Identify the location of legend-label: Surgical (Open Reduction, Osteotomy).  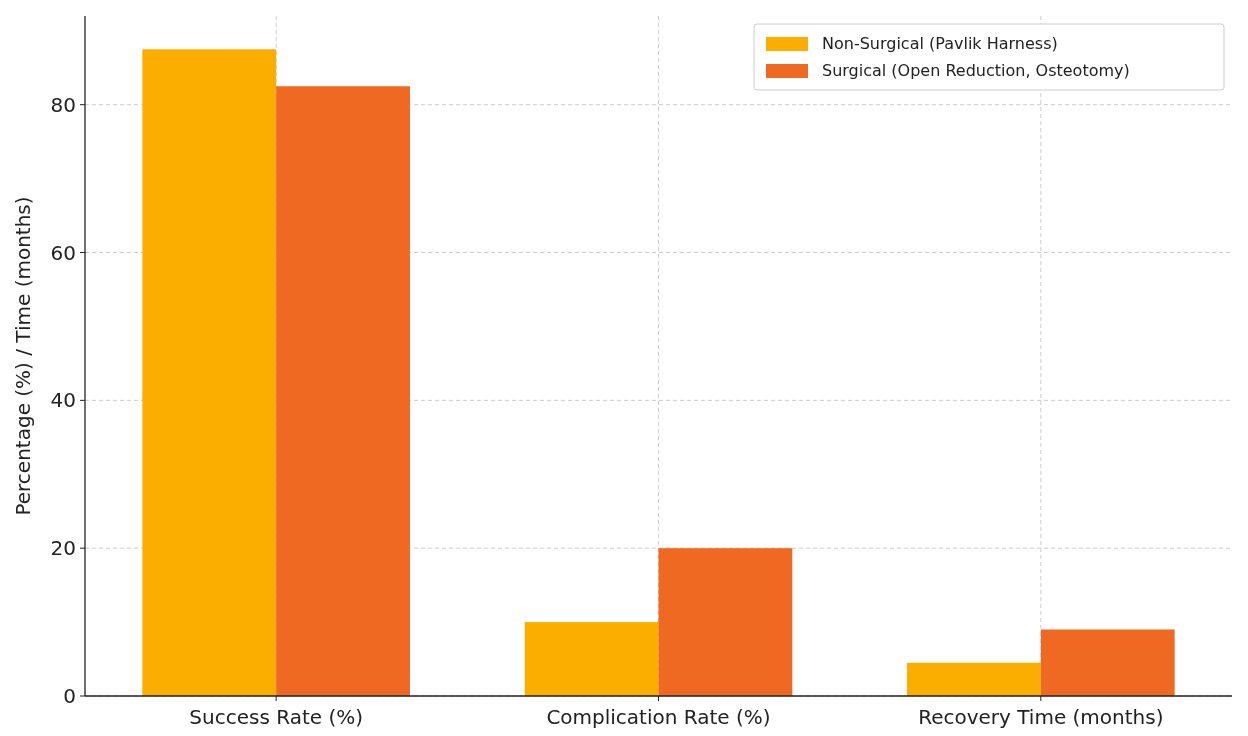
(976, 70).